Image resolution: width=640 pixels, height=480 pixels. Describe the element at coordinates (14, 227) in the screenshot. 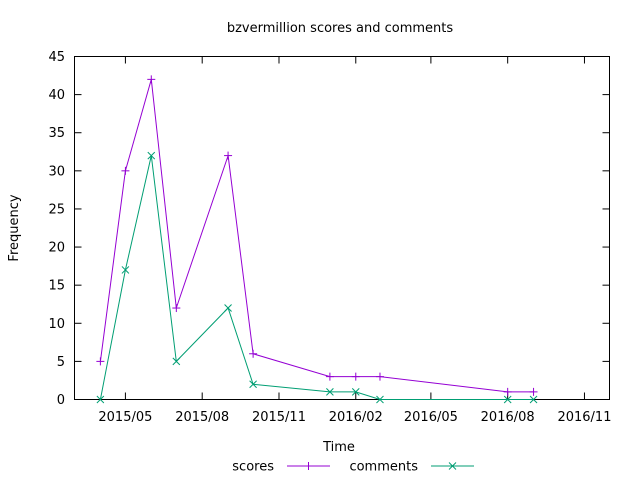

I see `y-axis-label: Frequency` at that location.